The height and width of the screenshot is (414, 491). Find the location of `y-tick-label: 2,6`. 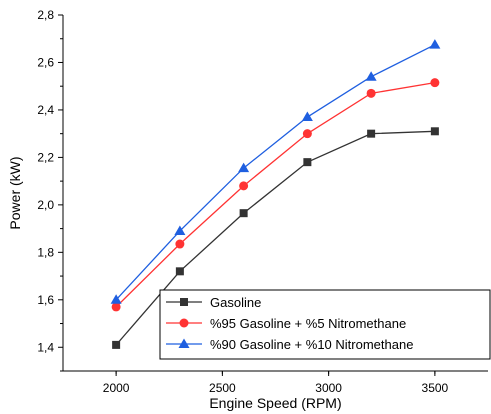

y-tick-label: 2,6 is located at coordinates (45, 62).